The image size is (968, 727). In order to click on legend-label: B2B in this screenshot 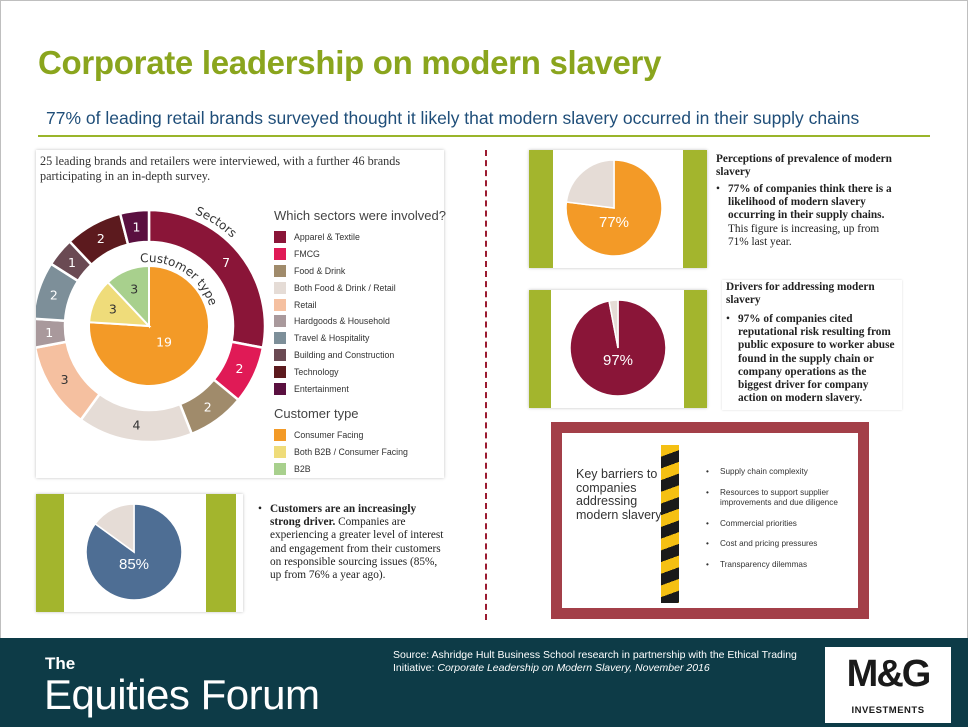, I will do `click(302, 468)`.